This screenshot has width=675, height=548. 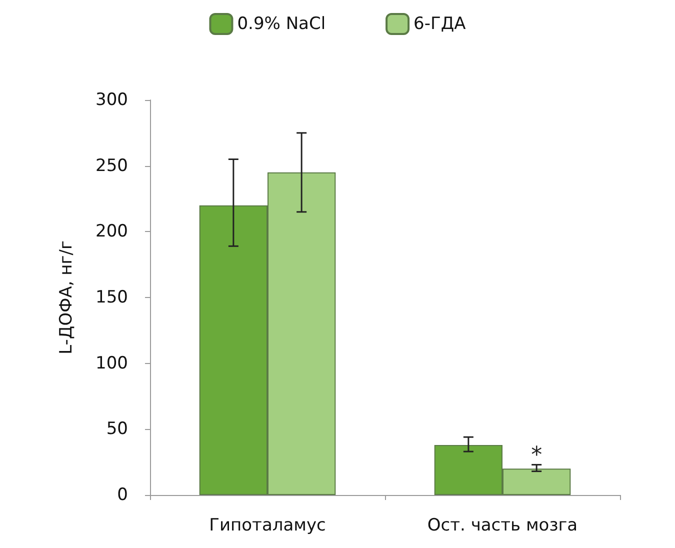 What do you see at coordinates (66, 297) in the screenshot?
I see `y-axis-title: L-ДОФА, нг/г` at bounding box center [66, 297].